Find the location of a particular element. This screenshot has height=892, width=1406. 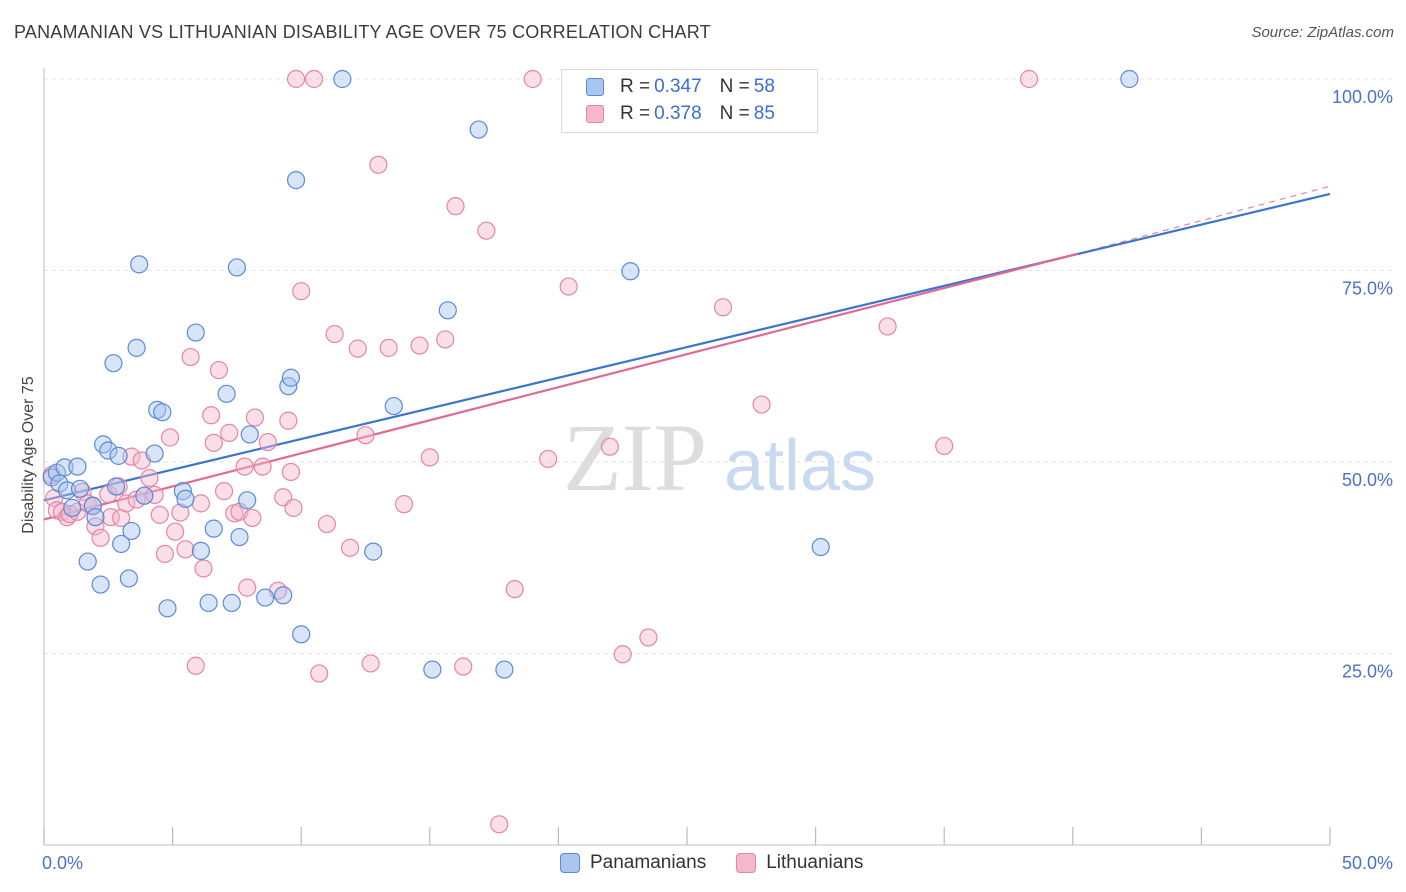

lithuanians-trend-extension is located at coordinates (1204, 220).